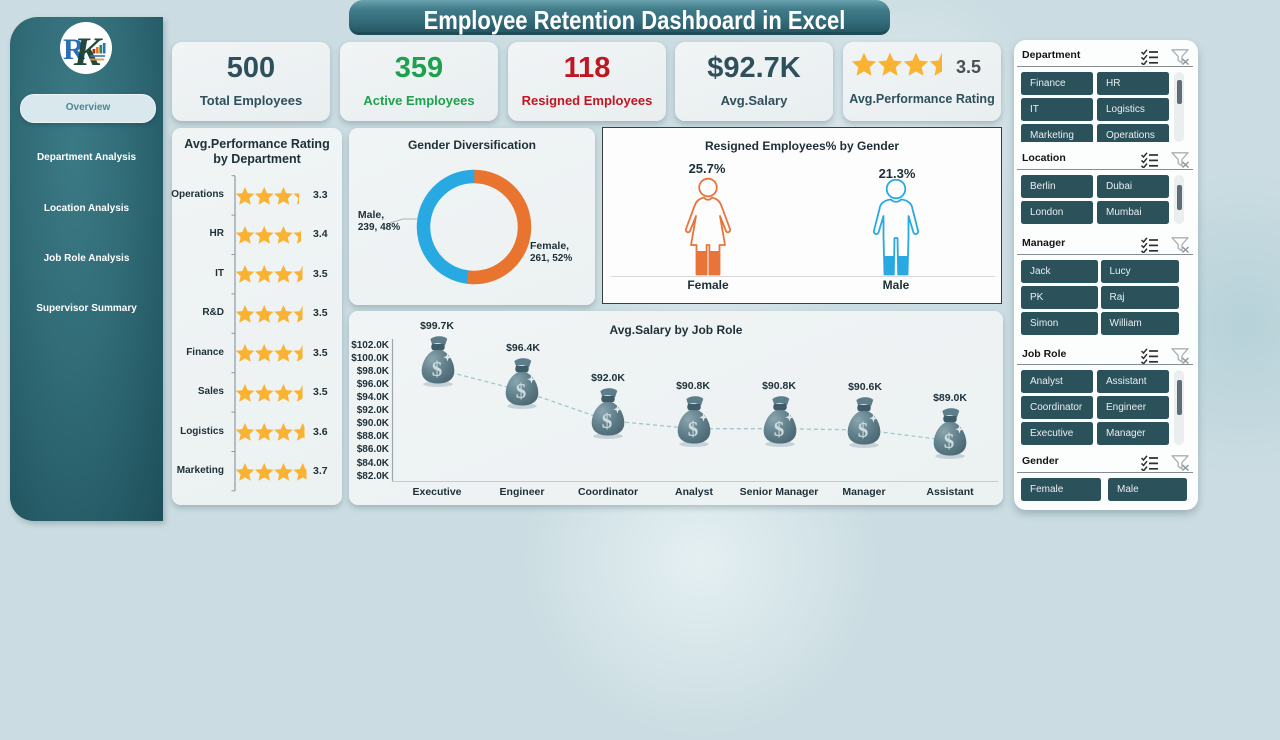 The width and height of the screenshot is (1280, 740). What do you see at coordinates (968, 67) in the screenshot?
I see `svg-text: 3.5` at bounding box center [968, 67].